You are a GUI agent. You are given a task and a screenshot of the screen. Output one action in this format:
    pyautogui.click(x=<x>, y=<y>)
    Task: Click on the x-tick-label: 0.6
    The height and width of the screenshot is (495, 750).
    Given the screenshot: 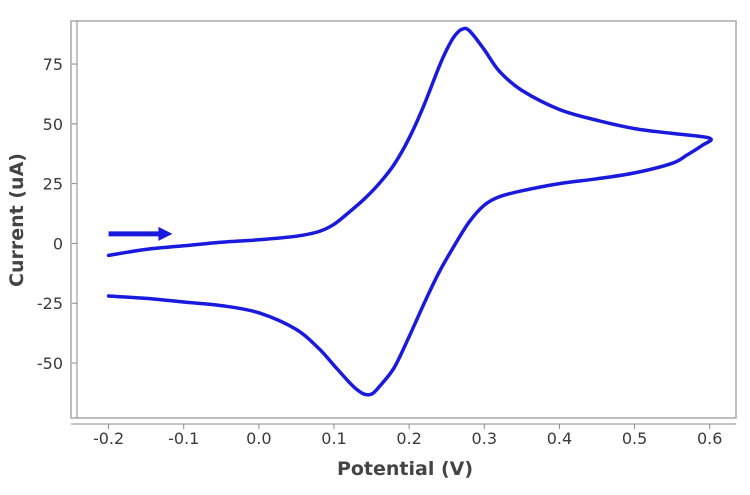 What is the action you would take?
    pyautogui.click(x=709, y=438)
    